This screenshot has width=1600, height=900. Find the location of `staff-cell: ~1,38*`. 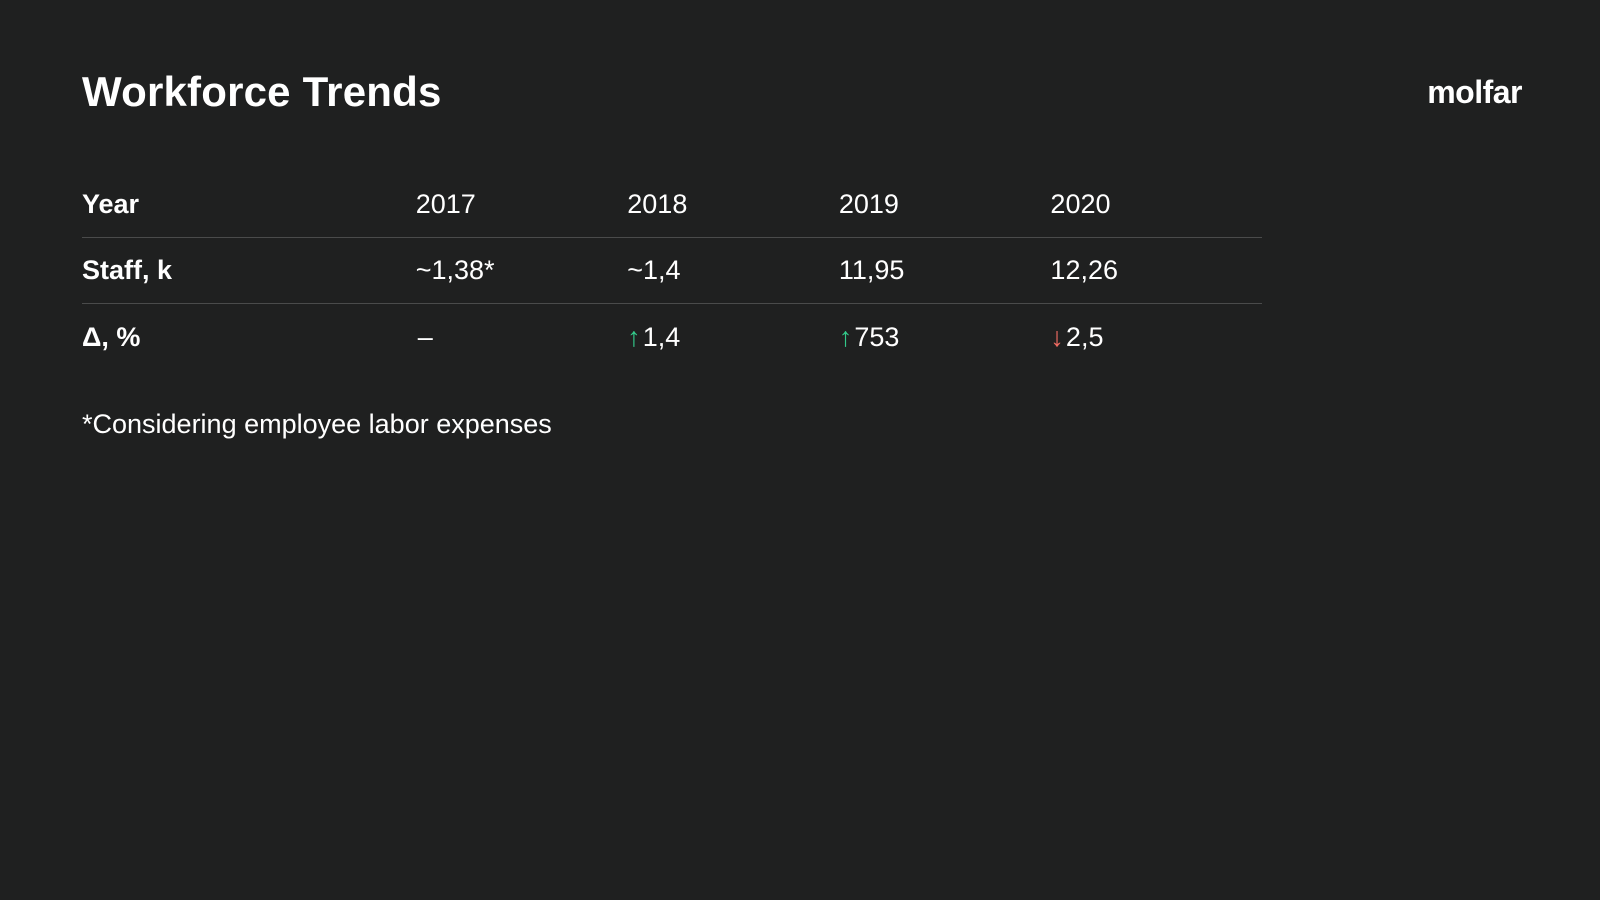

staff-cell: ~1,38* is located at coordinates (455, 270).